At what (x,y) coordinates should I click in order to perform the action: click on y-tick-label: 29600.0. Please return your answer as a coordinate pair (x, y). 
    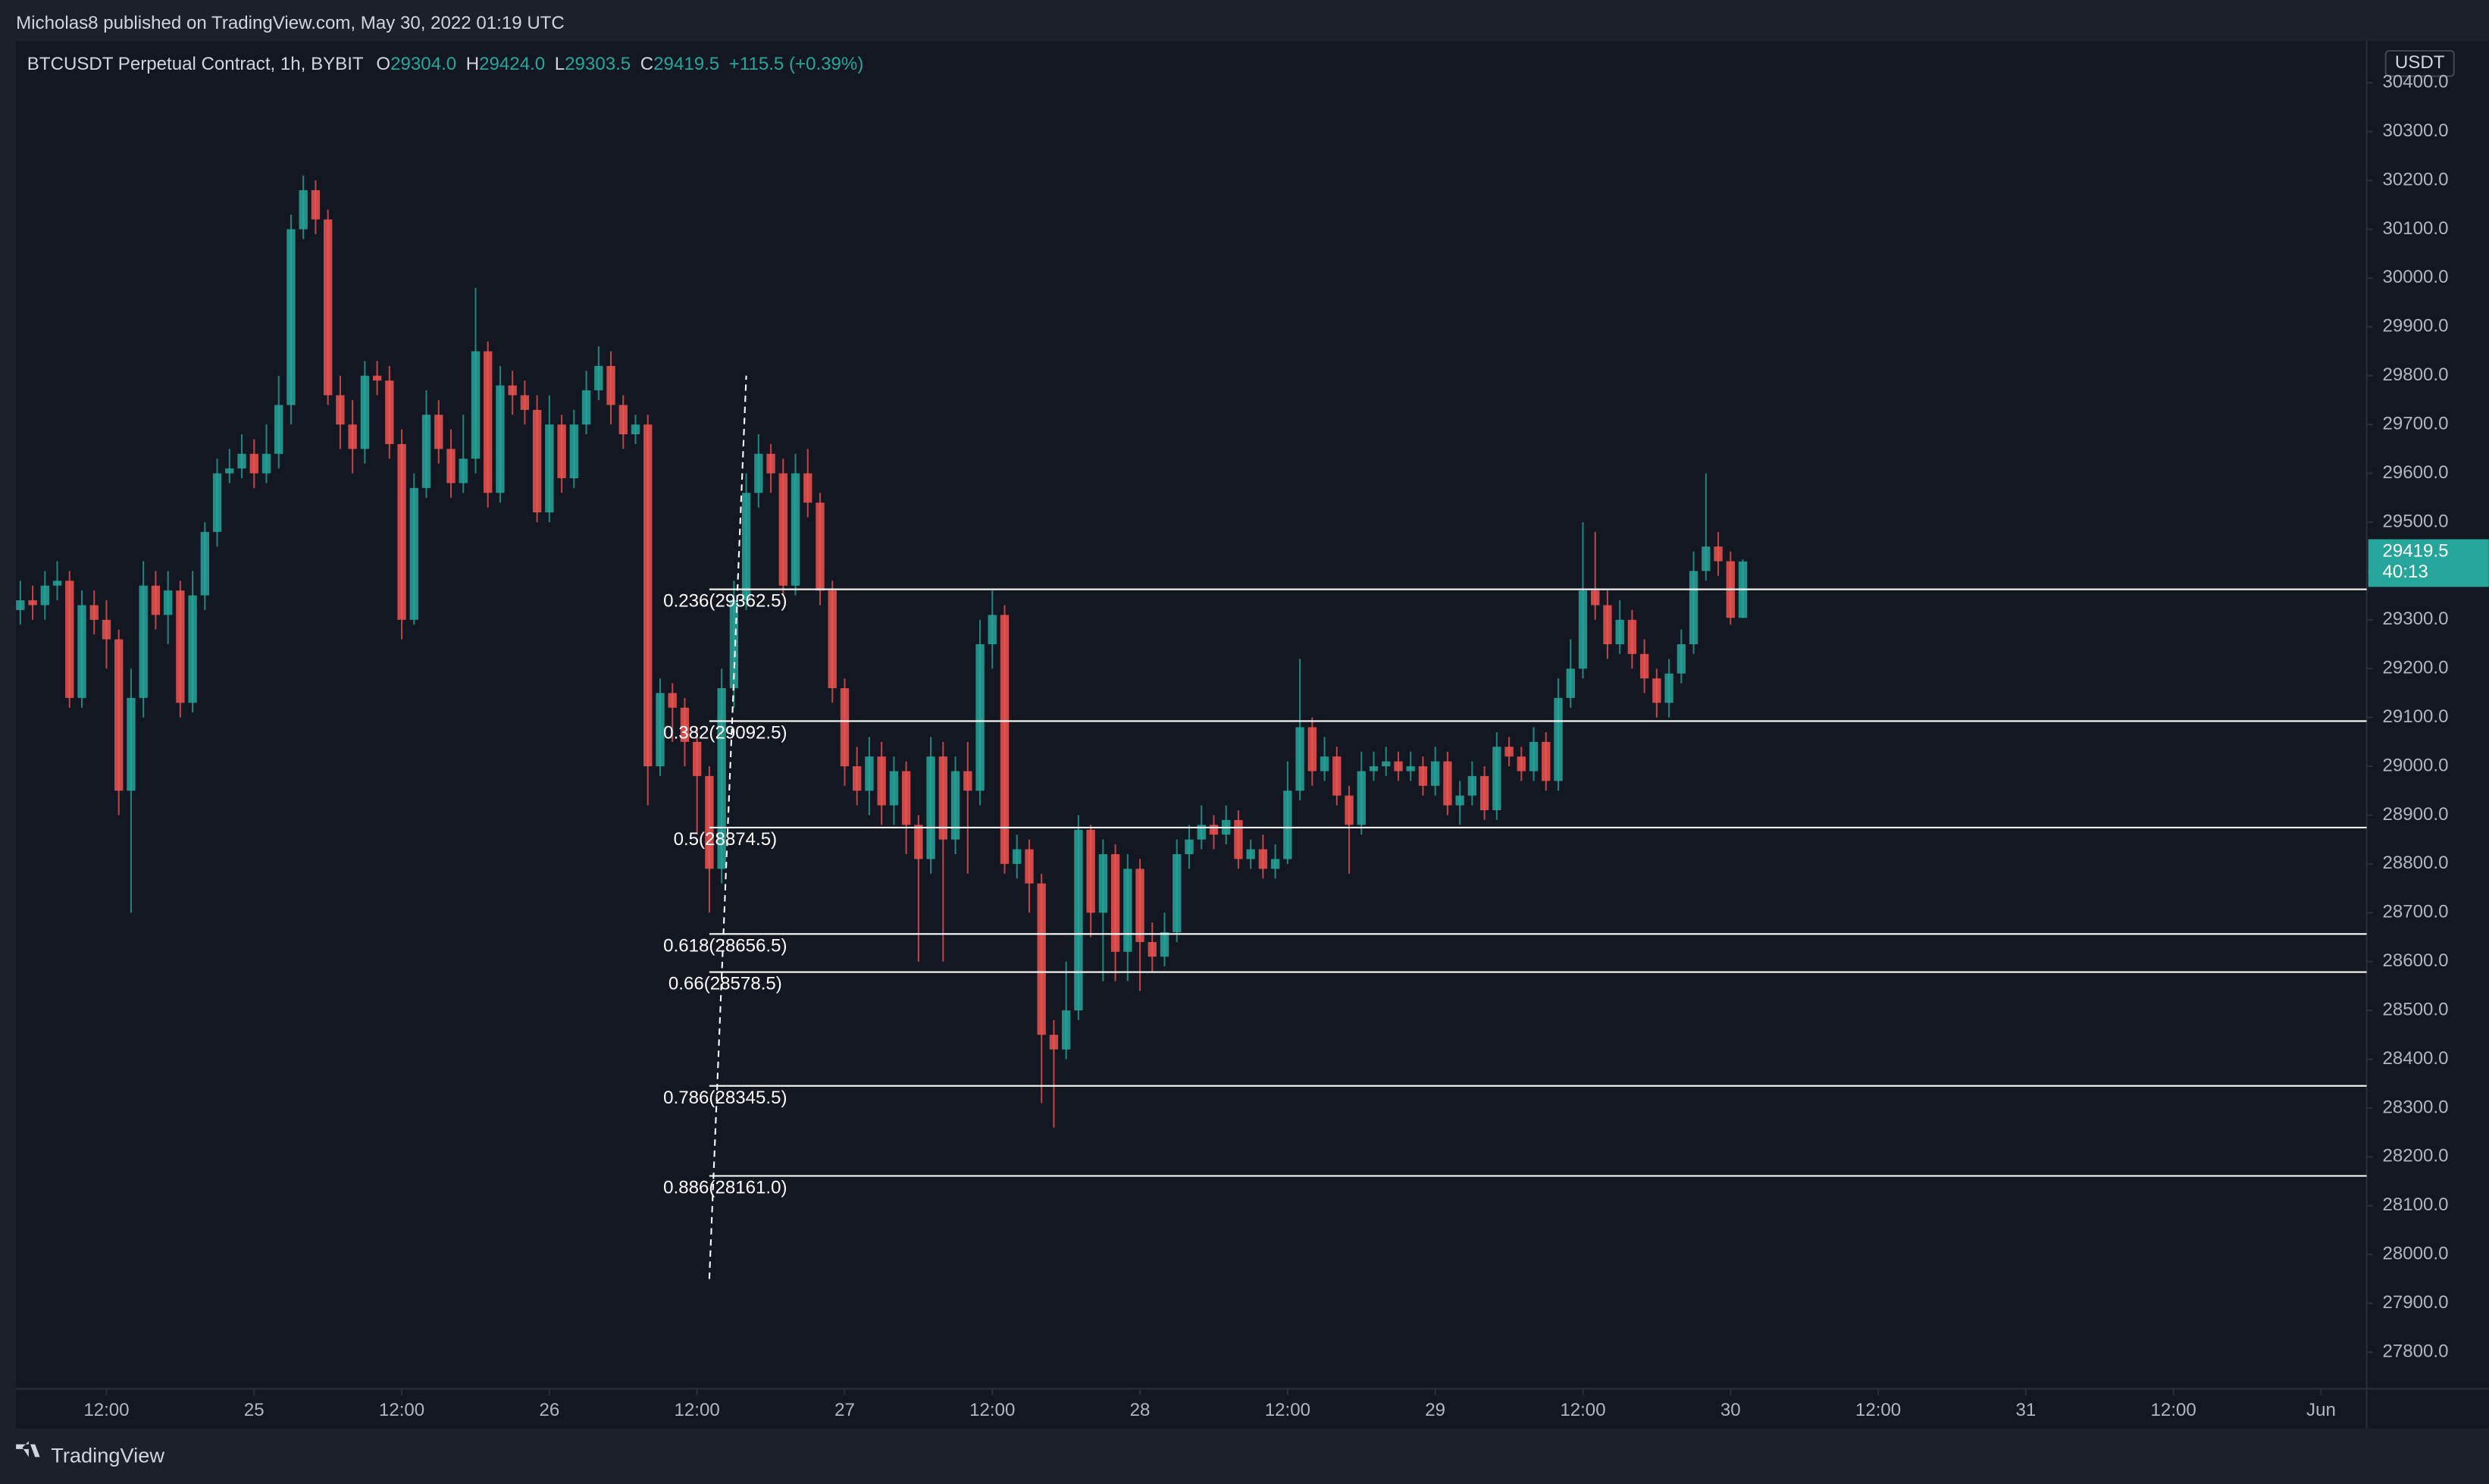
    Looking at the image, I should click on (2415, 473).